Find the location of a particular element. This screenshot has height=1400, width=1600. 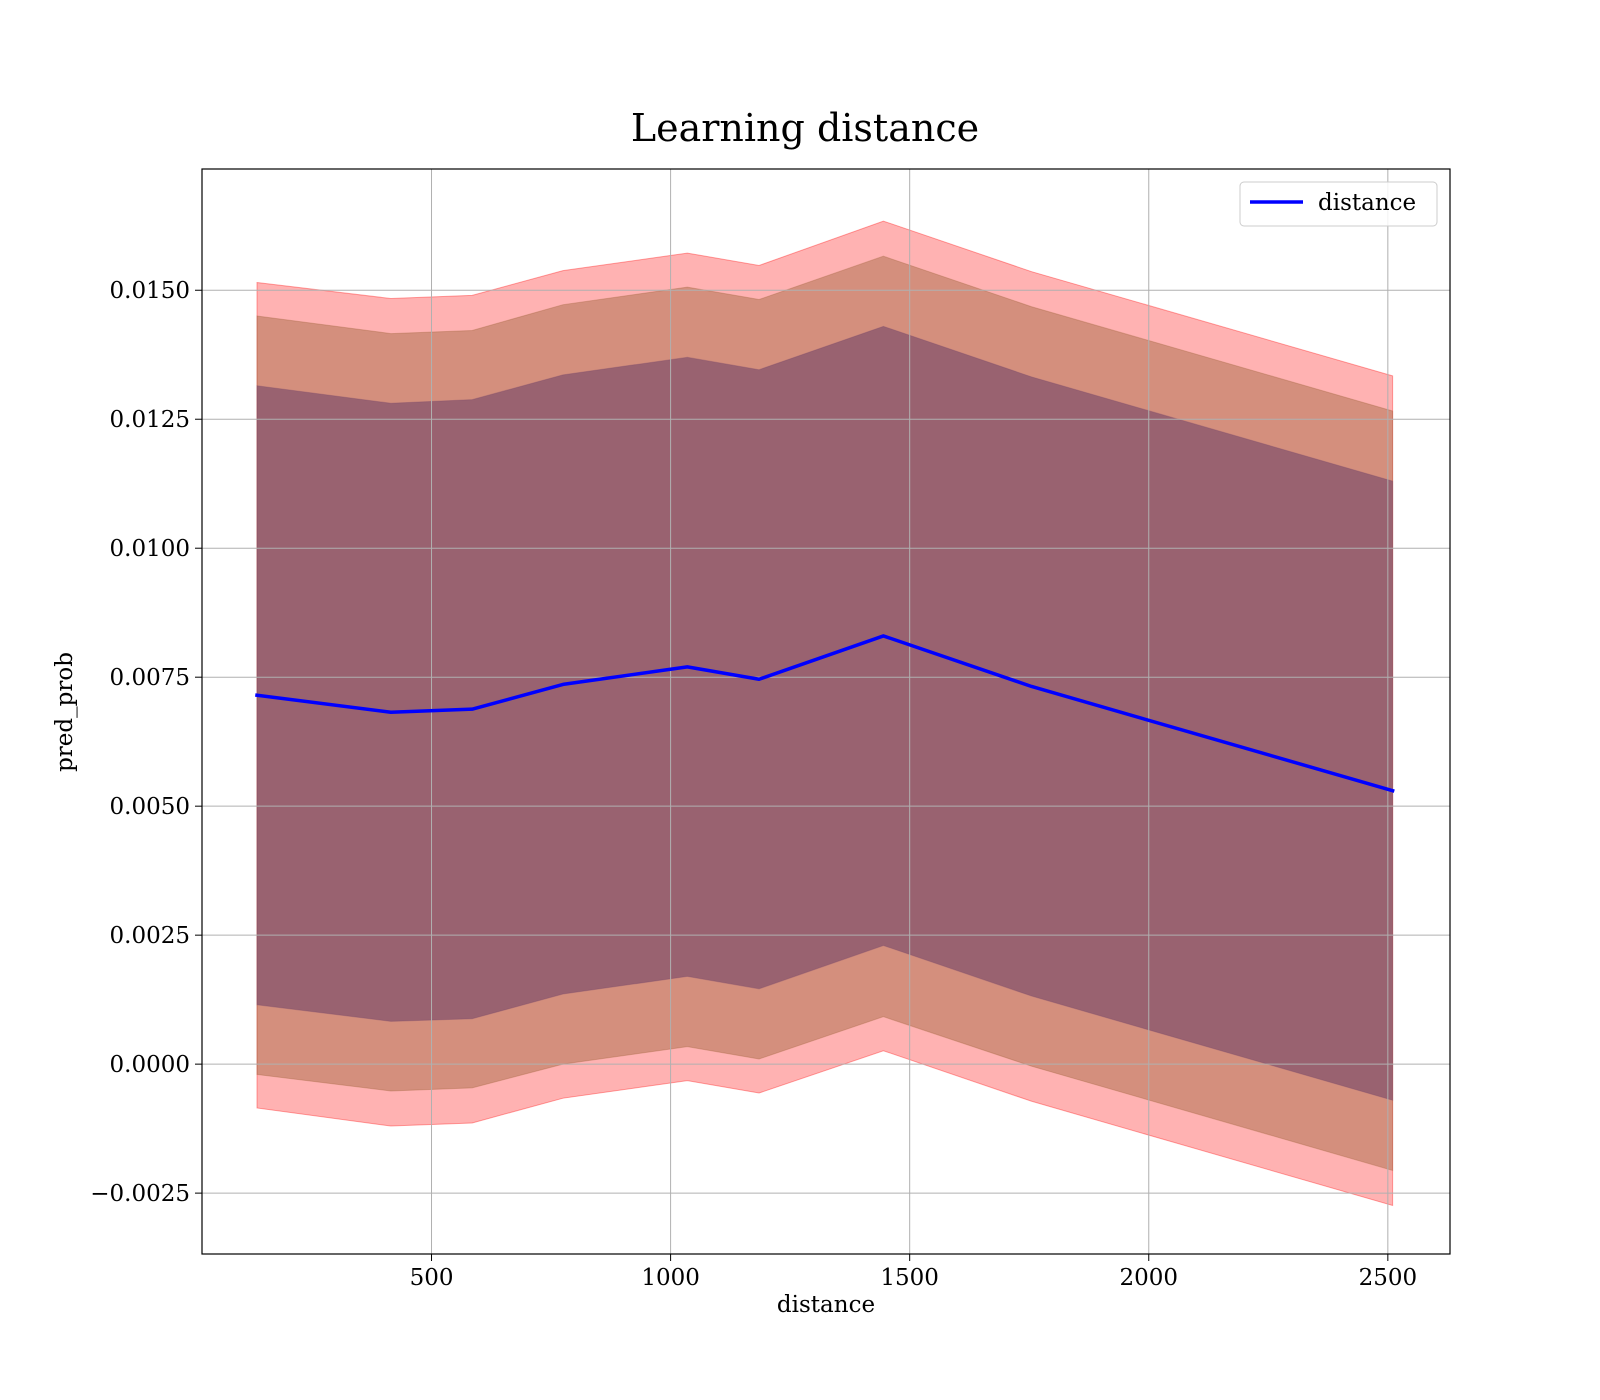

x-tick-label: 2000 is located at coordinates (1148, 1278).